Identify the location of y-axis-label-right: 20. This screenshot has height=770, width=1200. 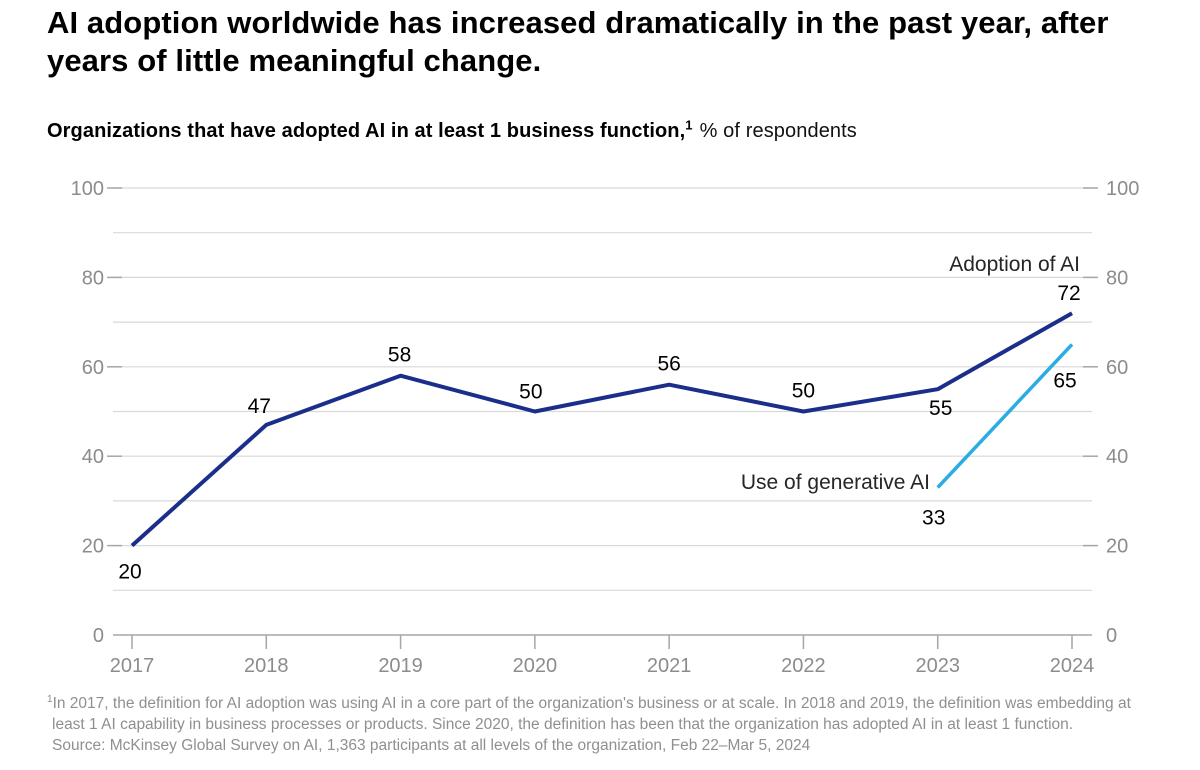
(1117, 547).